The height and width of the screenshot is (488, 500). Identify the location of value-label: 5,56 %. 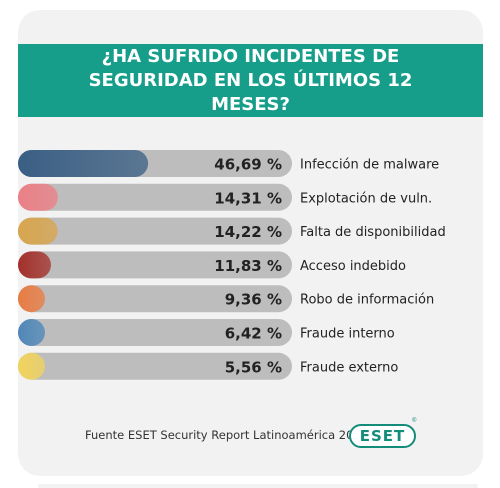
(253, 367).